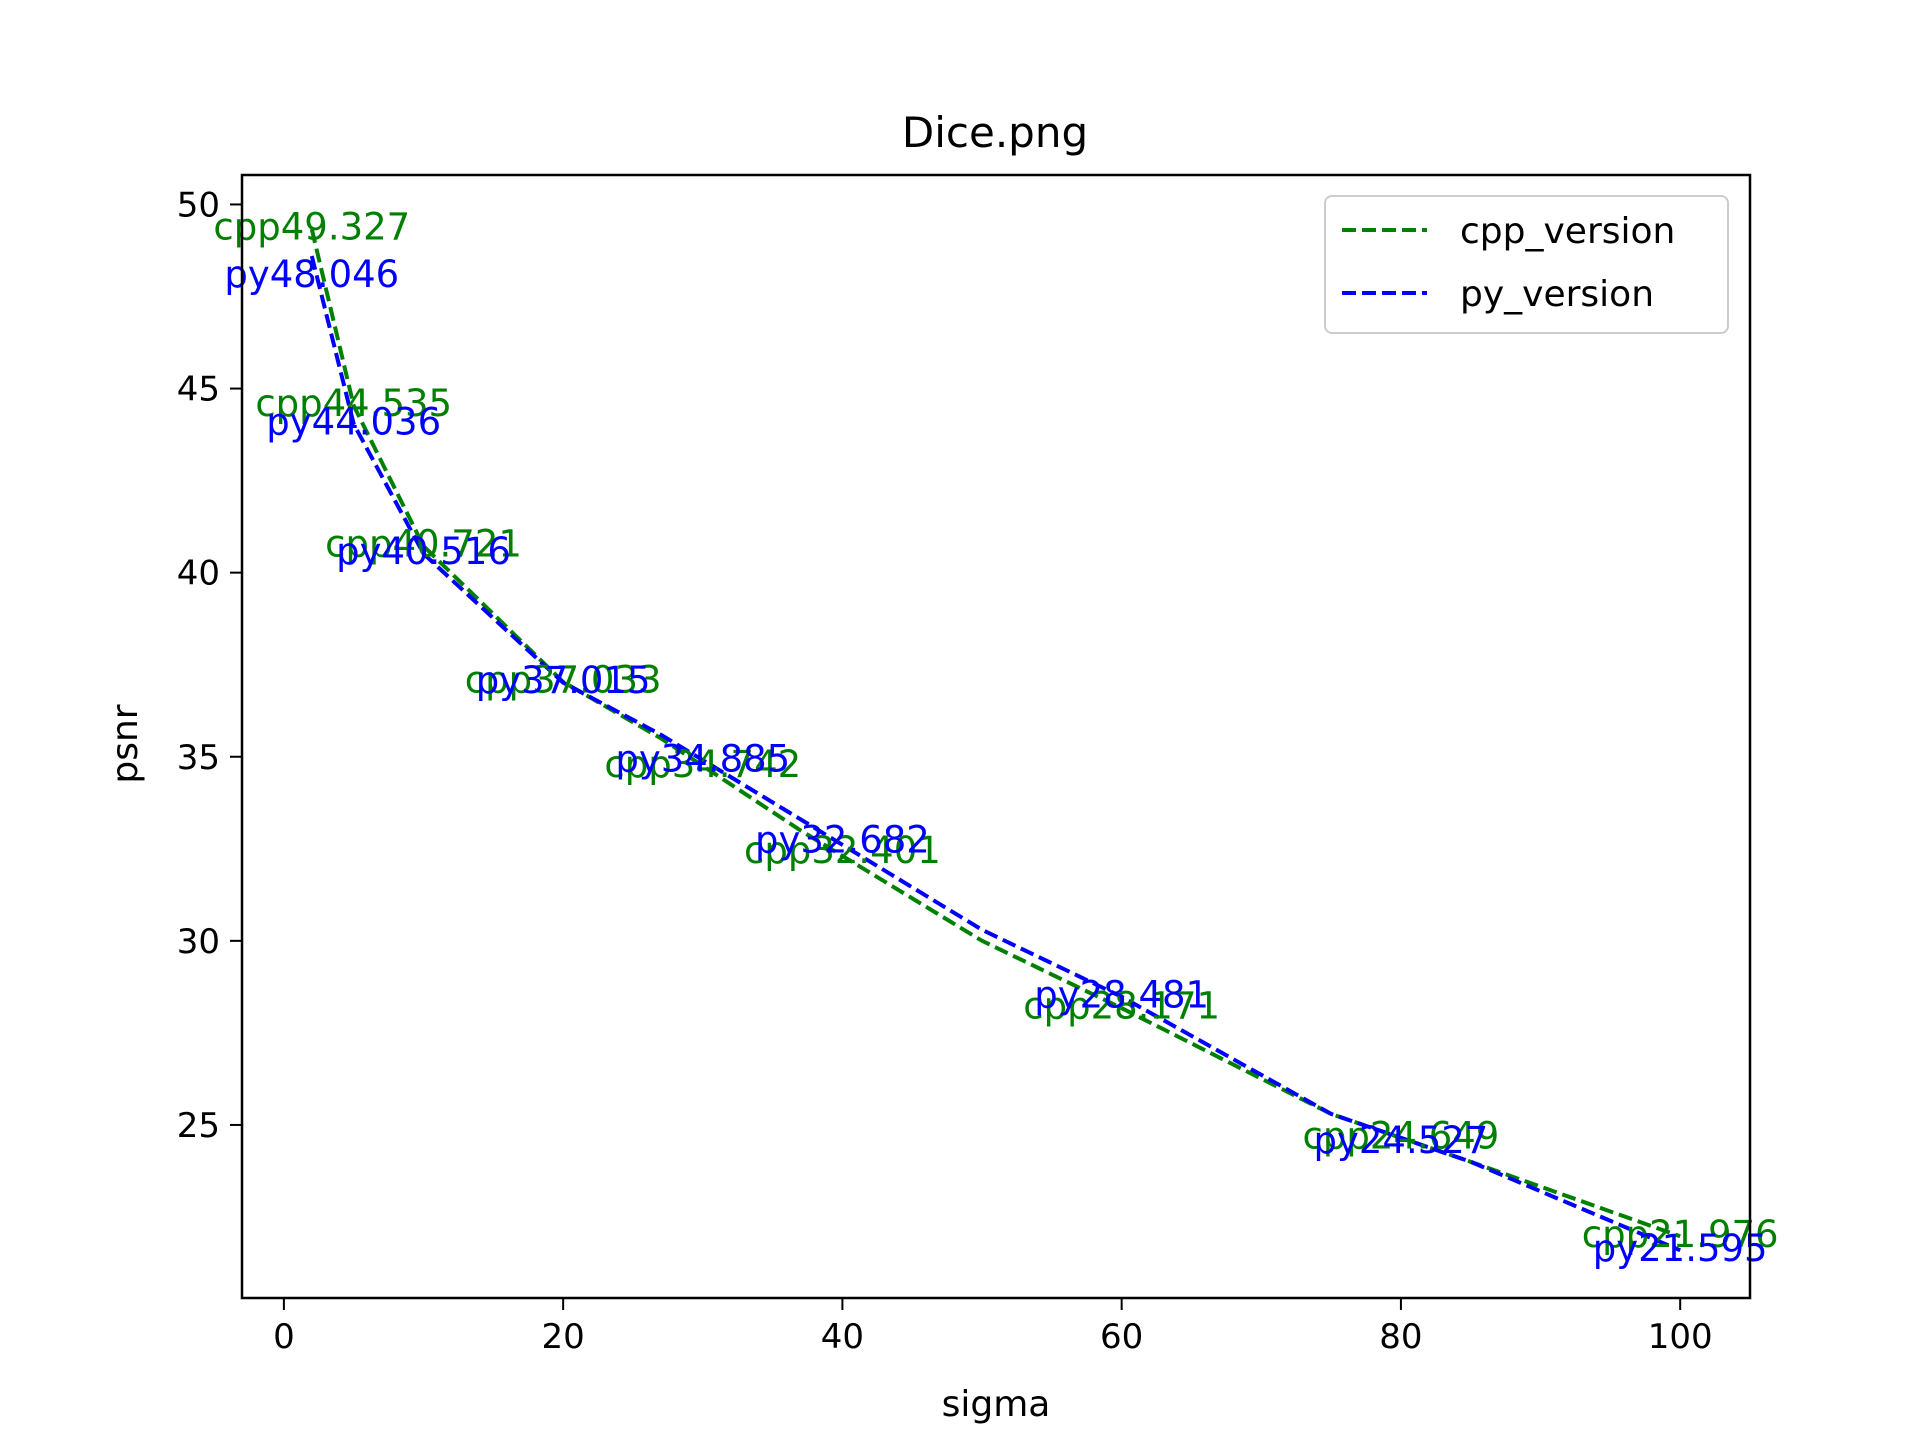 This screenshot has width=1920, height=1440. I want to click on data-label: cpp40.721, so click(423, 544).